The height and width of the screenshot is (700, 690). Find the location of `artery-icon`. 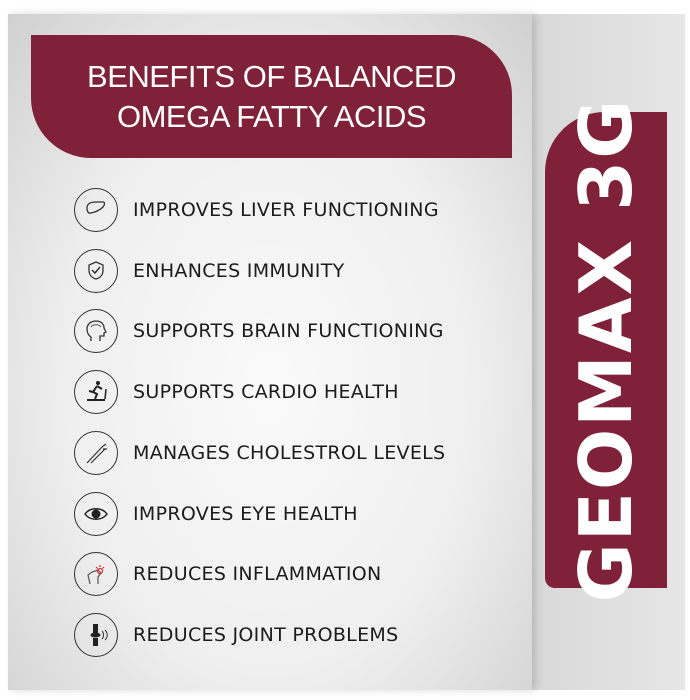

artery-icon is located at coordinates (96, 452).